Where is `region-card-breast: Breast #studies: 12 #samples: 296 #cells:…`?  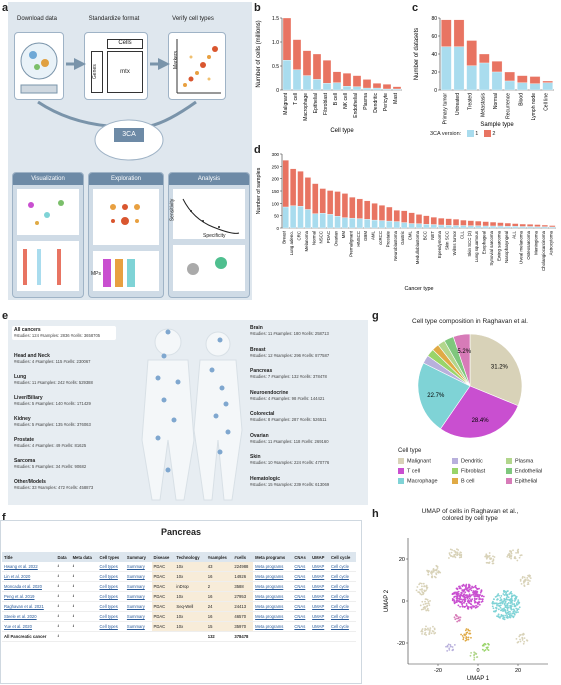 region-card-breast: Breast #studies: 12 #samples: 296 #cells:… is located at coordinates (300, 352).